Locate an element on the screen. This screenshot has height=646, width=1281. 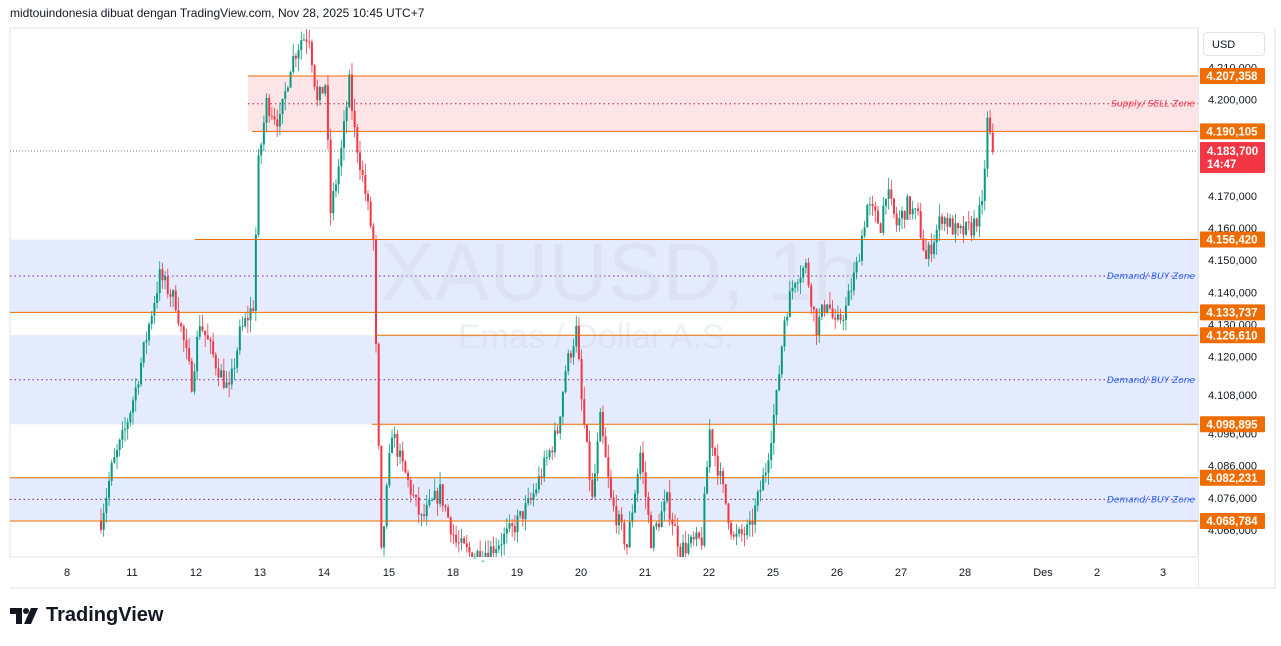
x-tick-label: 13 is located at coordinates (260, 573).